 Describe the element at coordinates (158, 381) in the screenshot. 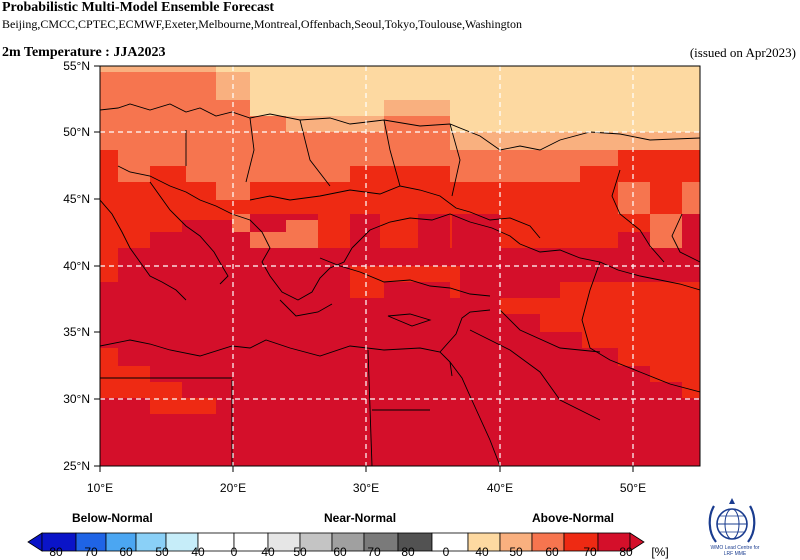

I see `band-70-sw` at that location.